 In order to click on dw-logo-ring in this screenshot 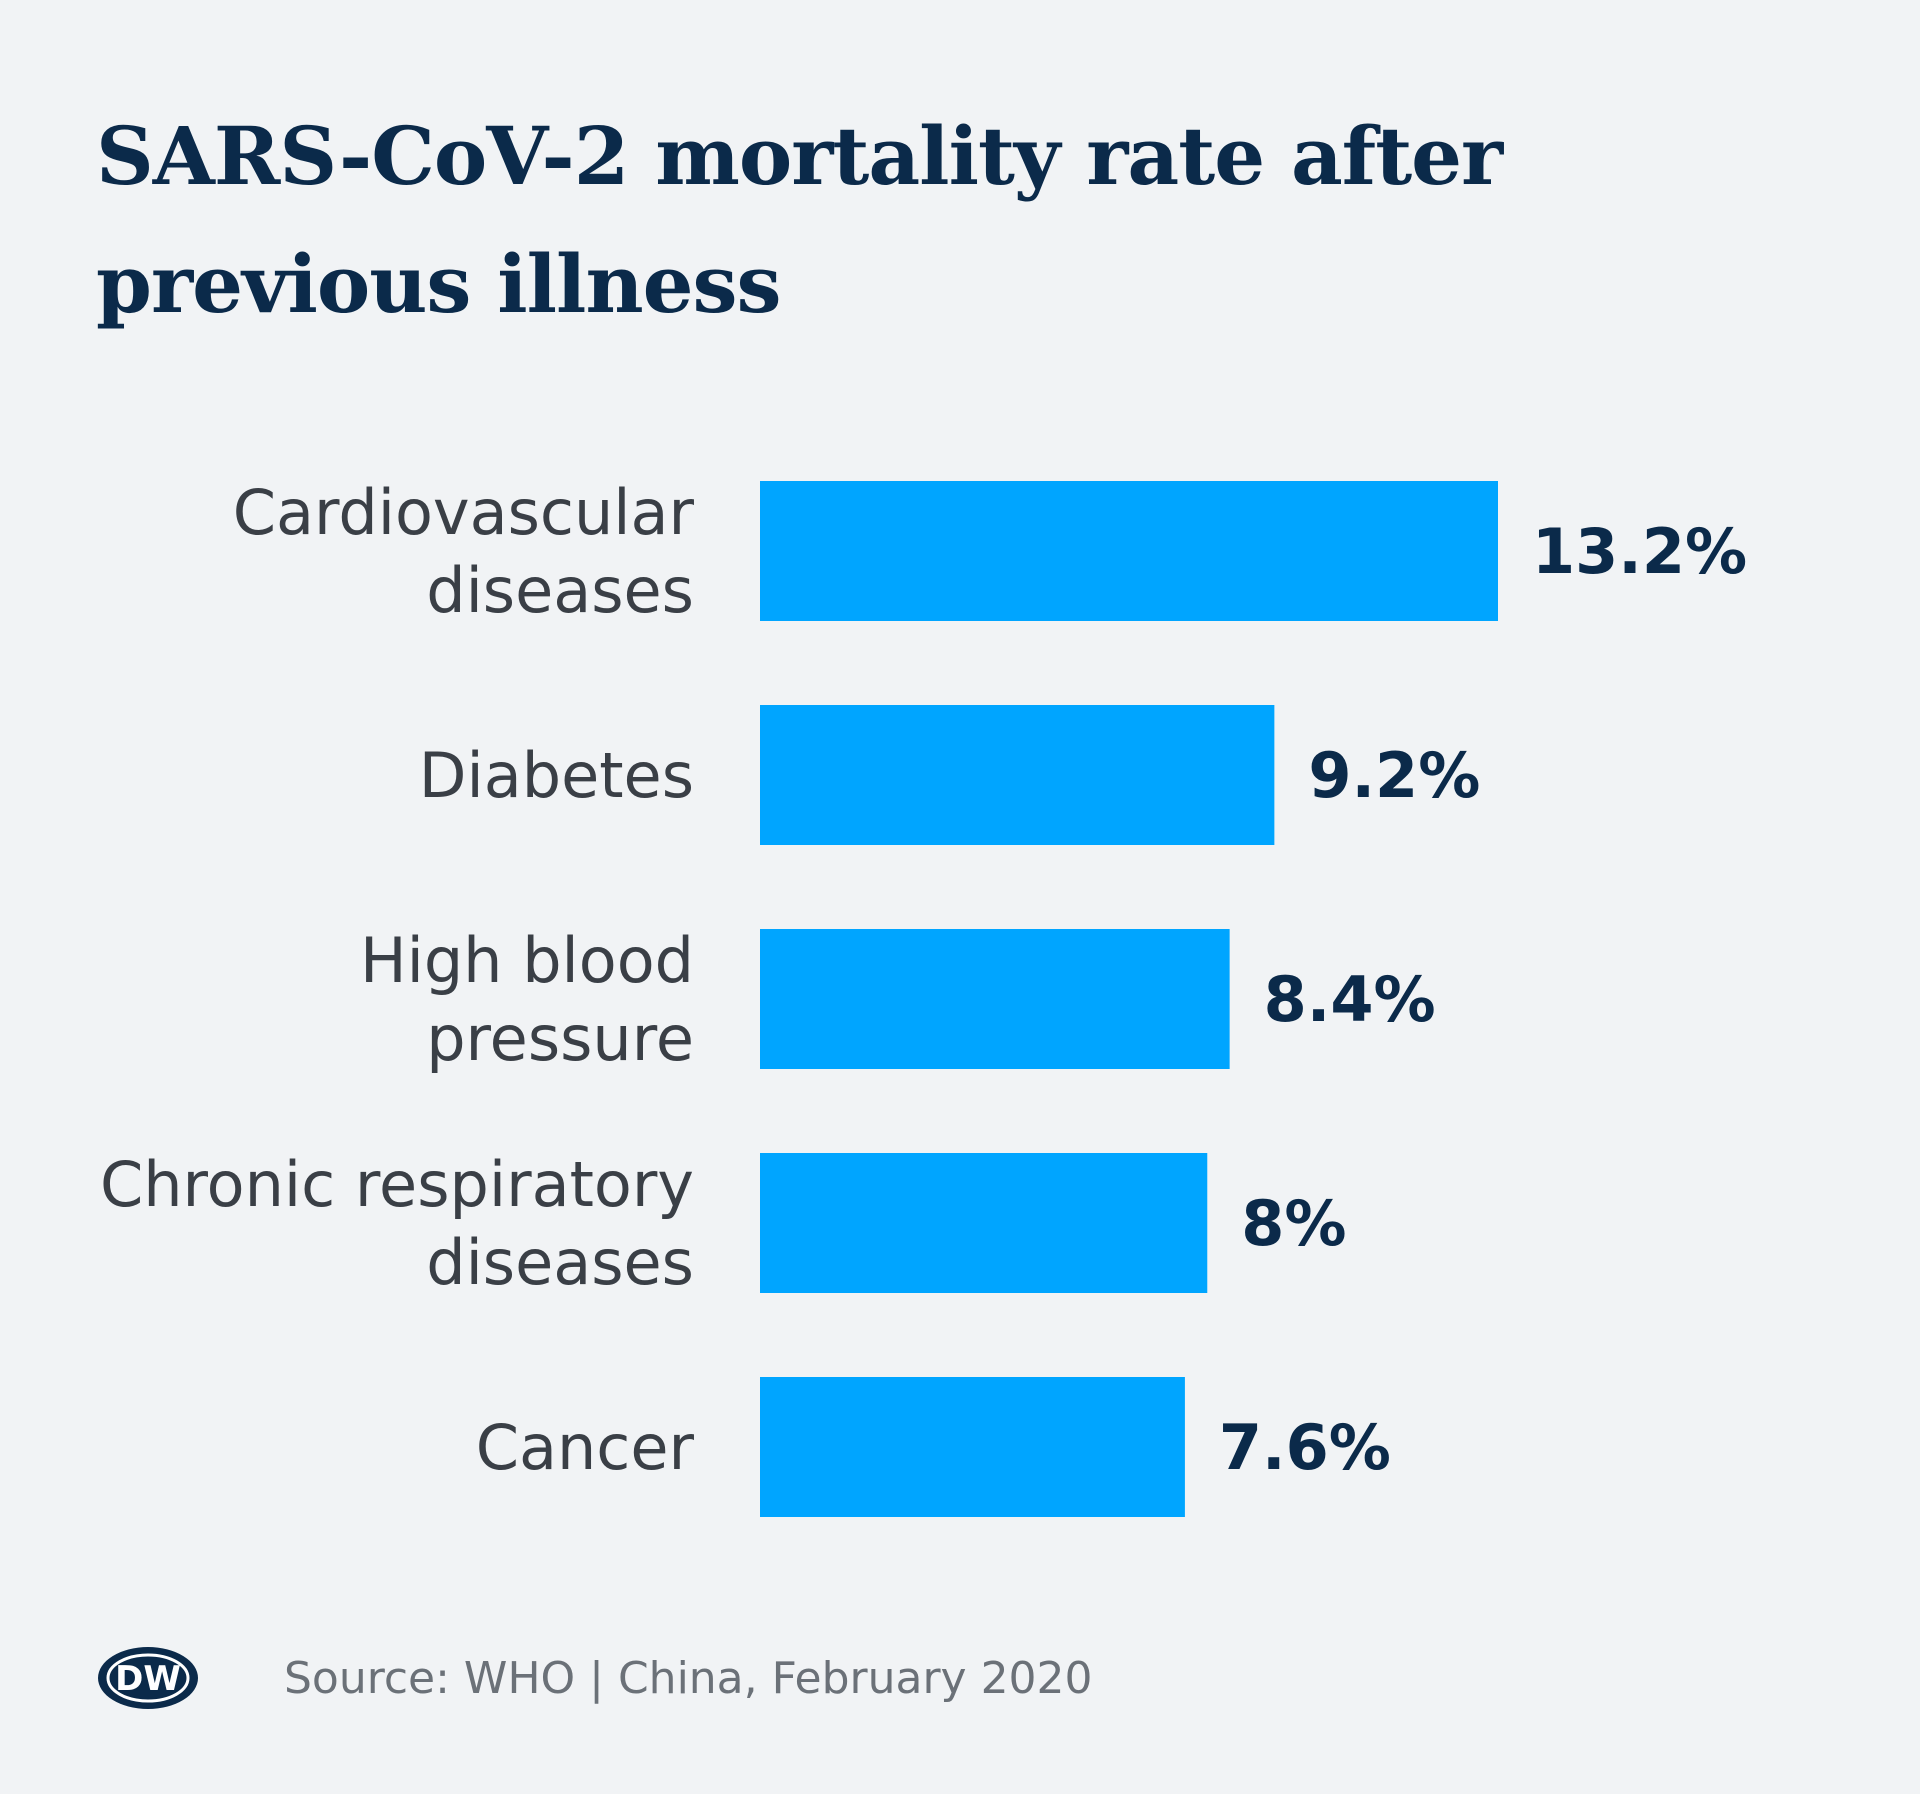, I will do `click(148, 1678)`.